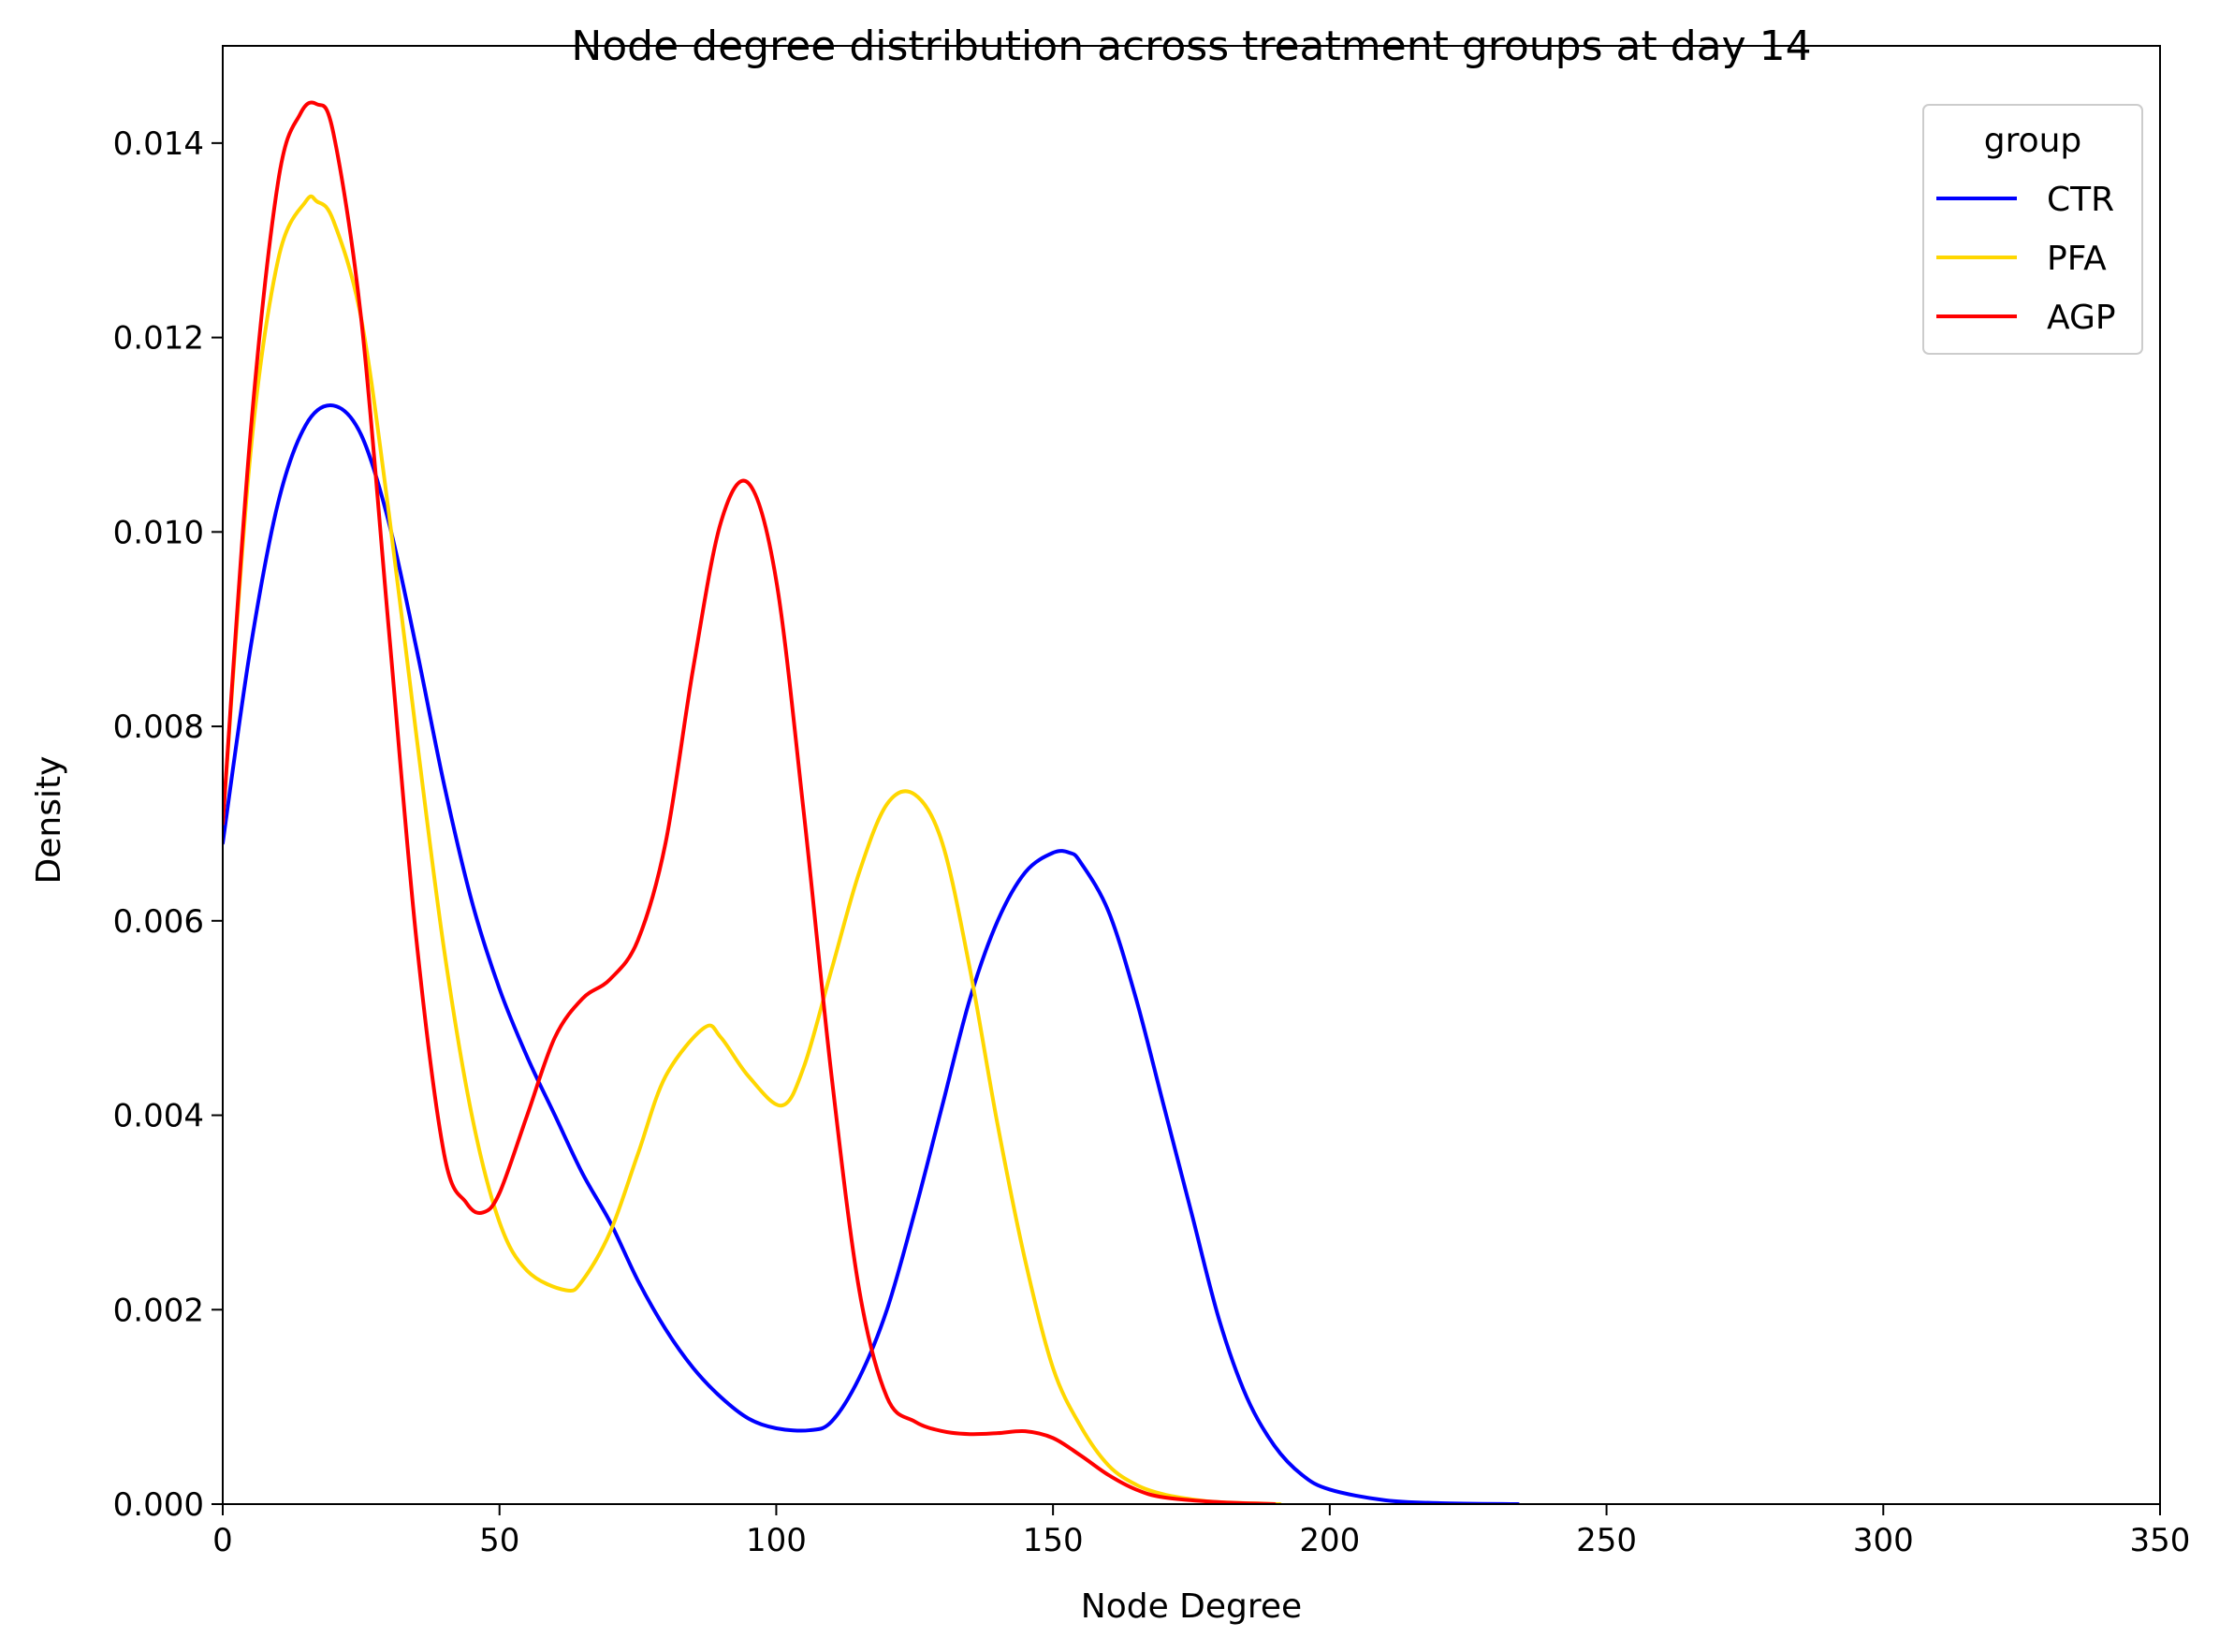 This screenshot has width=2219, height=1652. I want to click on y-tick-label: 0.002, so click(158, 1310).